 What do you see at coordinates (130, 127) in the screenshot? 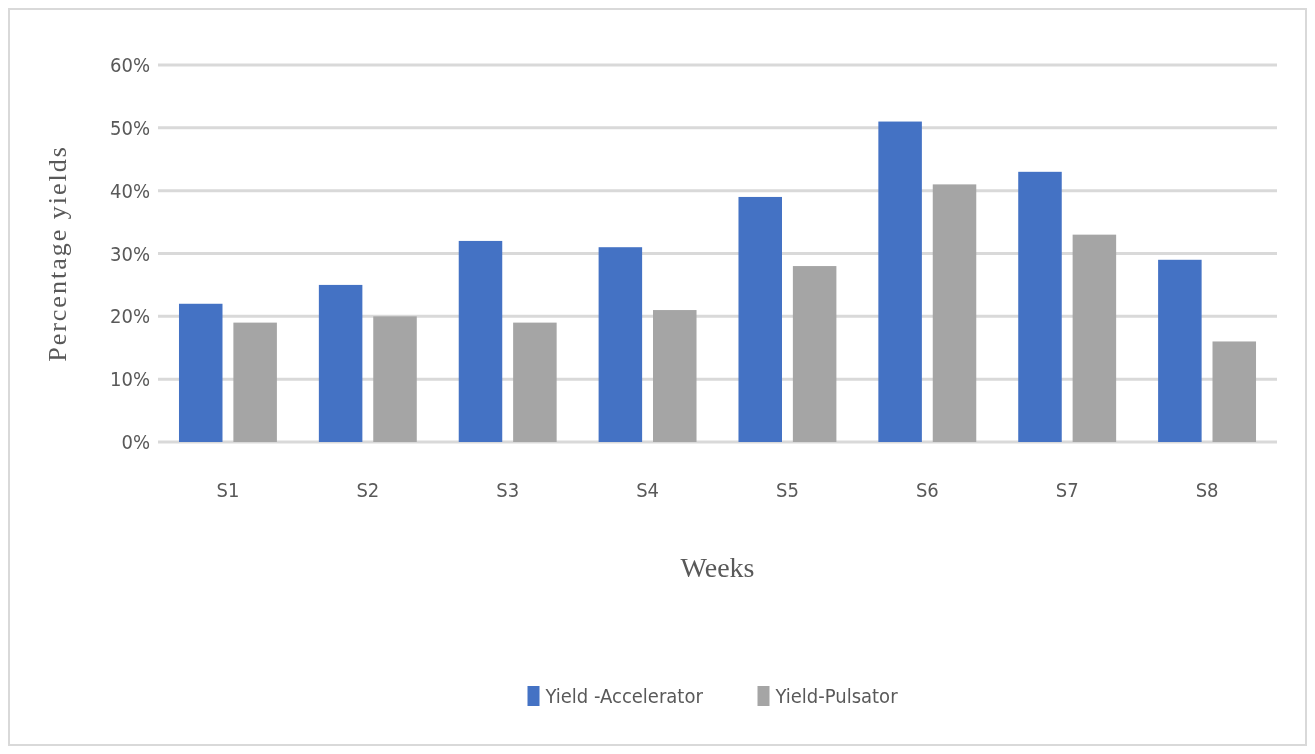
I see `y-tick-label: 50%` at bounding box center [130, 127].